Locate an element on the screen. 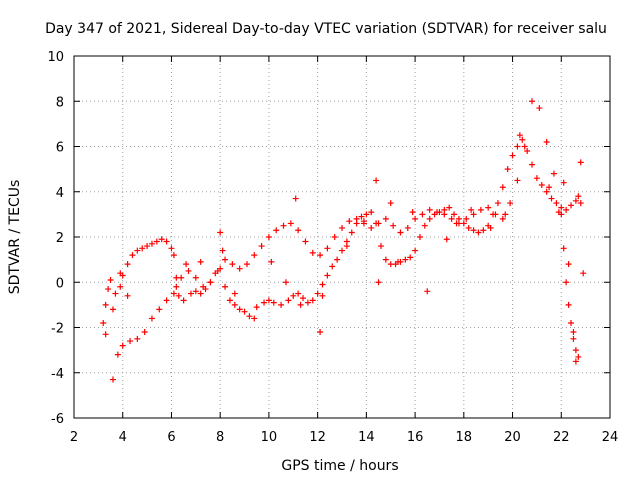 This screenshot has width=640, height=480. y-tick-label: 0 is located at coordinates (60, 283).